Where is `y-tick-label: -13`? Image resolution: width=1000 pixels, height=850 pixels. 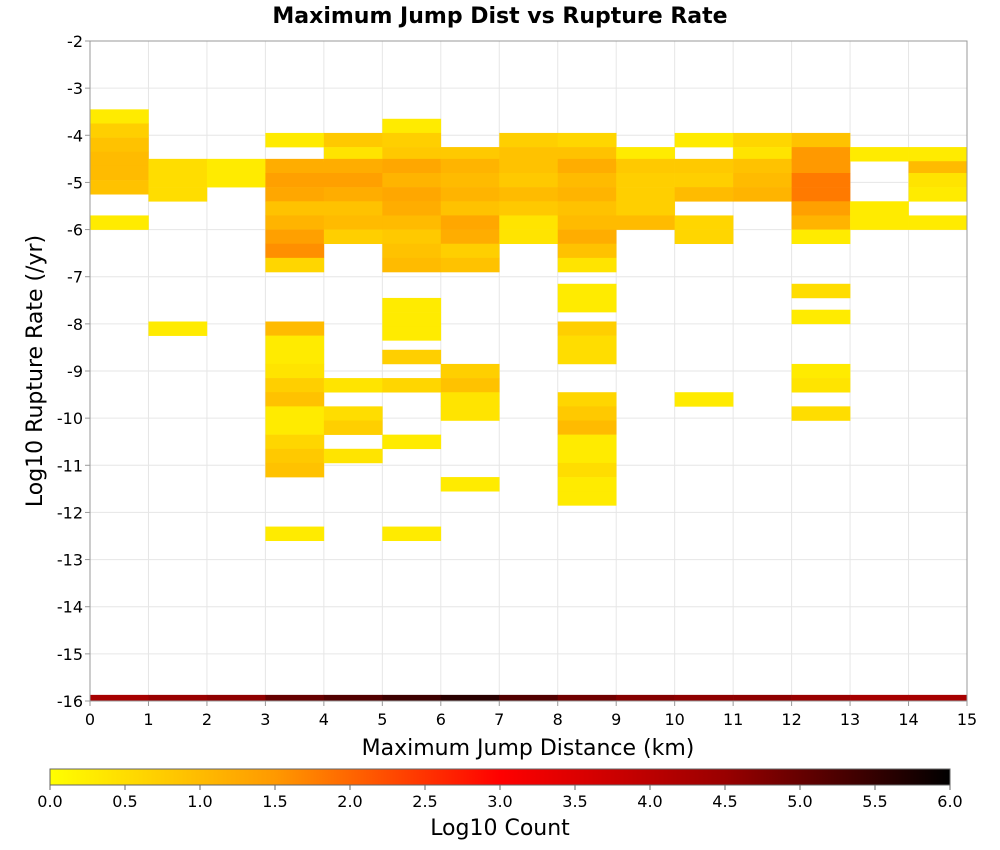 y-tick-label: -13 is located at coordinates (70, 560).